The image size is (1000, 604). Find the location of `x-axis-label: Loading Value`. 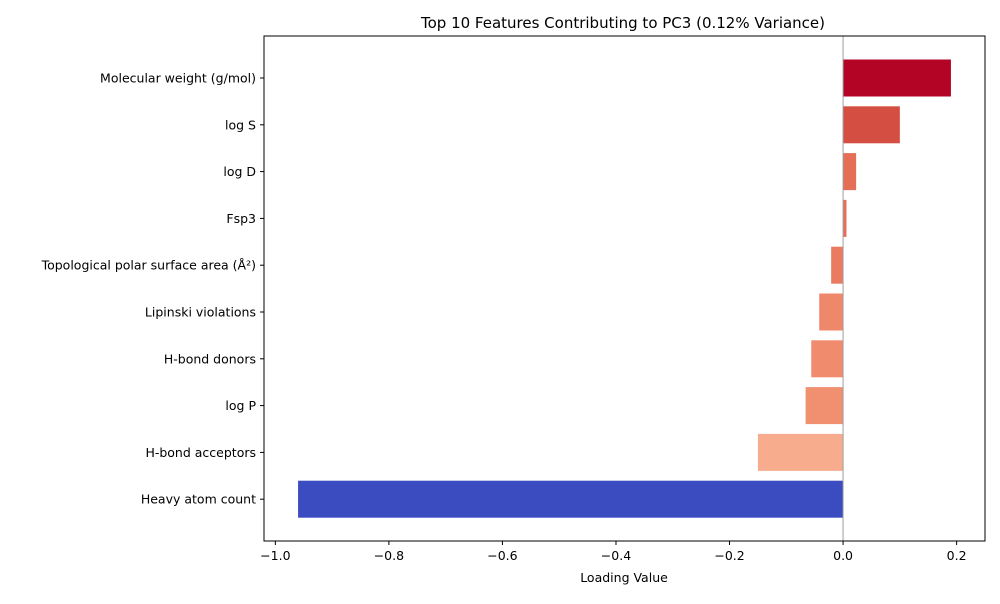

x-axis-label: Loading Value is located at coordinates (624, 577).